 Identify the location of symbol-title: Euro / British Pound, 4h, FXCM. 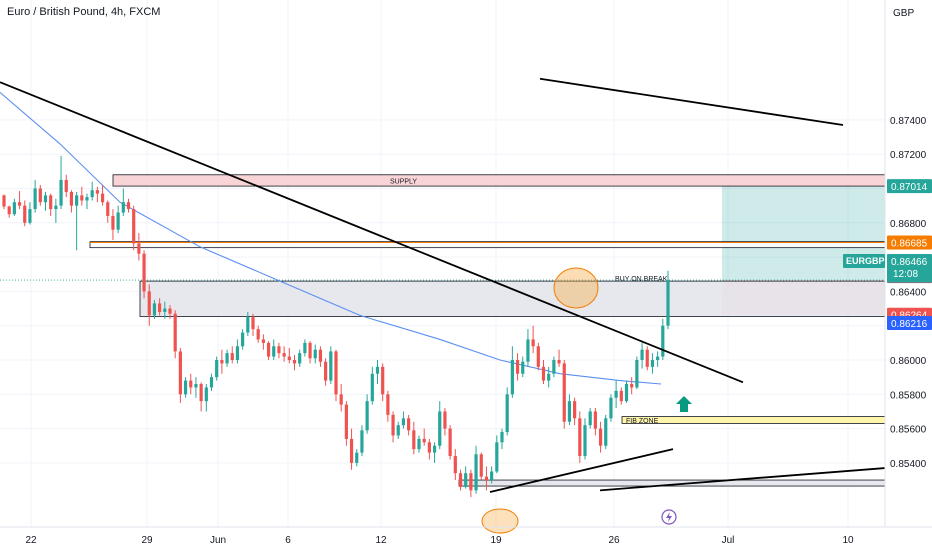
(84, 12).